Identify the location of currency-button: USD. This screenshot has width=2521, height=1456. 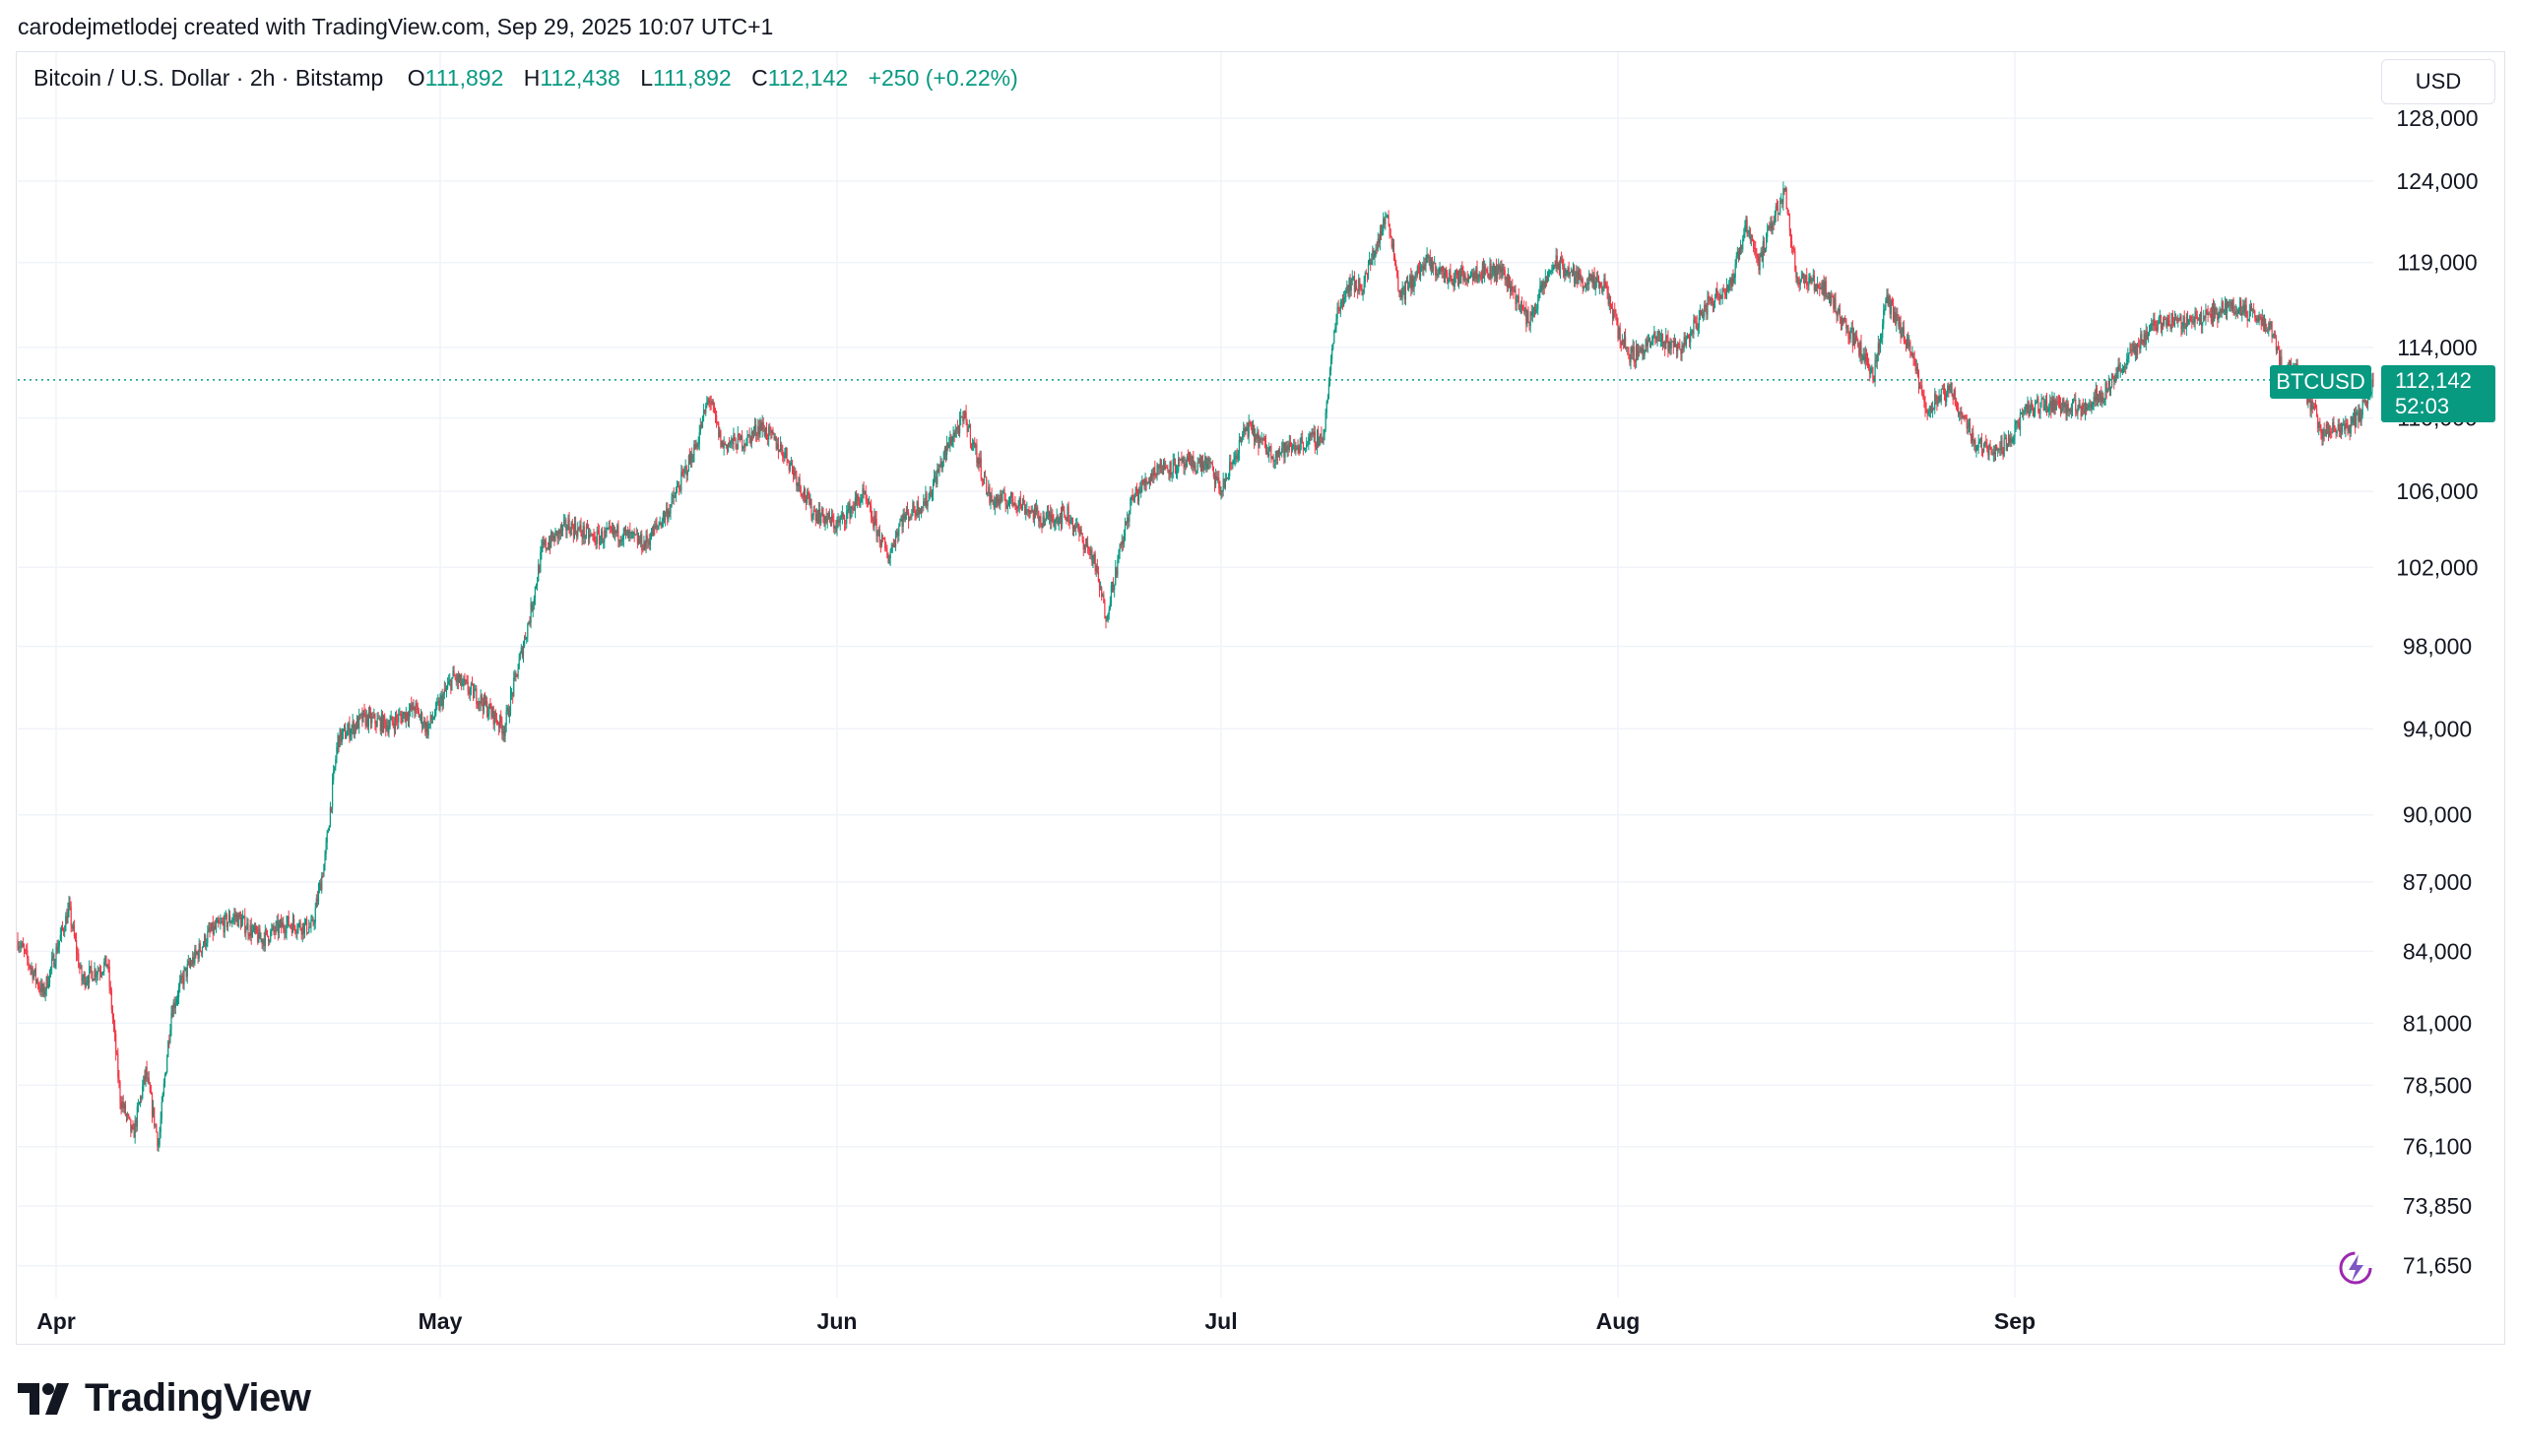
(2438, 81).